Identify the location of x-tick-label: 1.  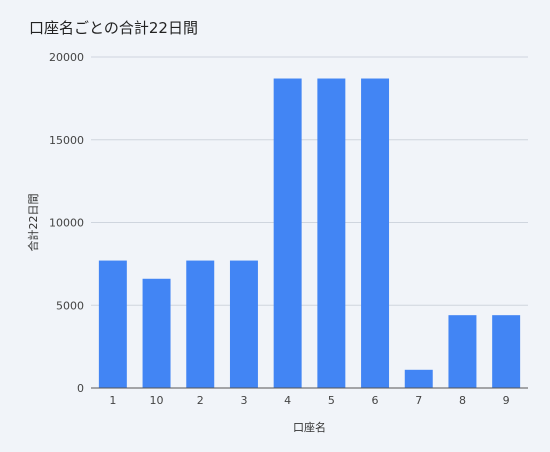
(112, 400).